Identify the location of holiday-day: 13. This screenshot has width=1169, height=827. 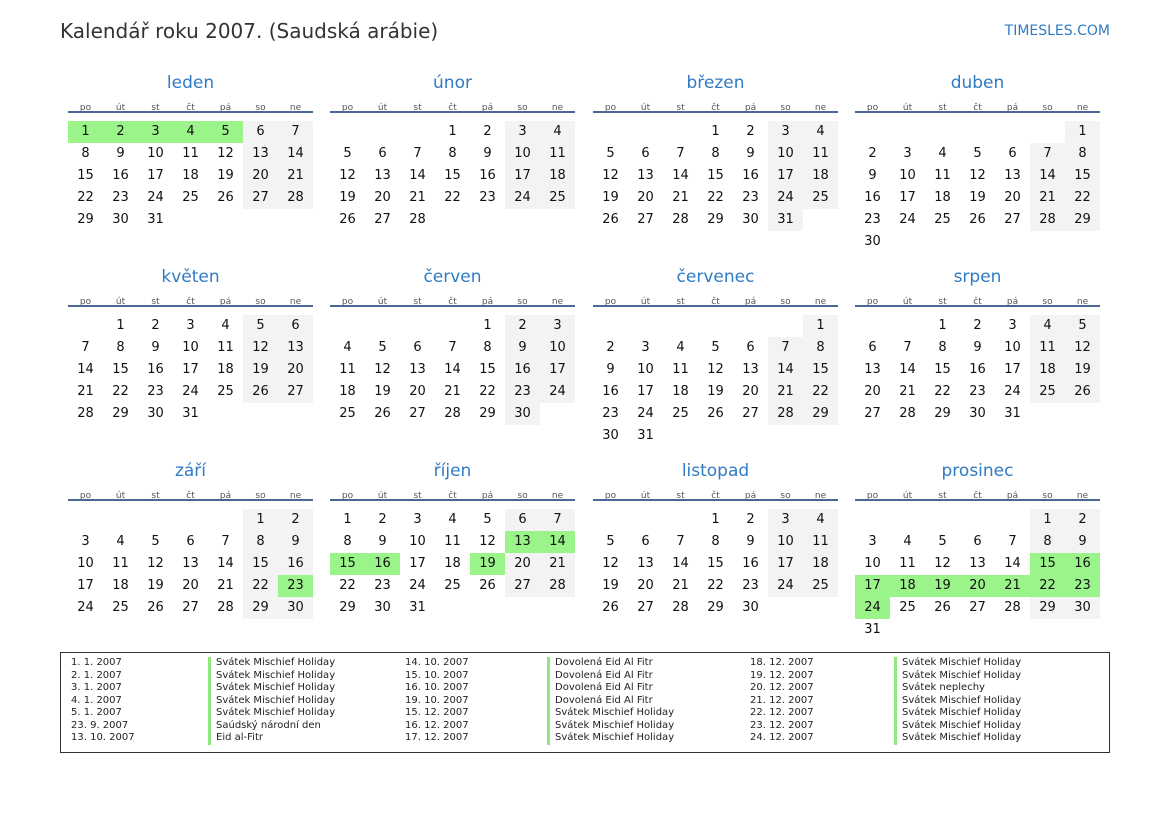
(522, 542).